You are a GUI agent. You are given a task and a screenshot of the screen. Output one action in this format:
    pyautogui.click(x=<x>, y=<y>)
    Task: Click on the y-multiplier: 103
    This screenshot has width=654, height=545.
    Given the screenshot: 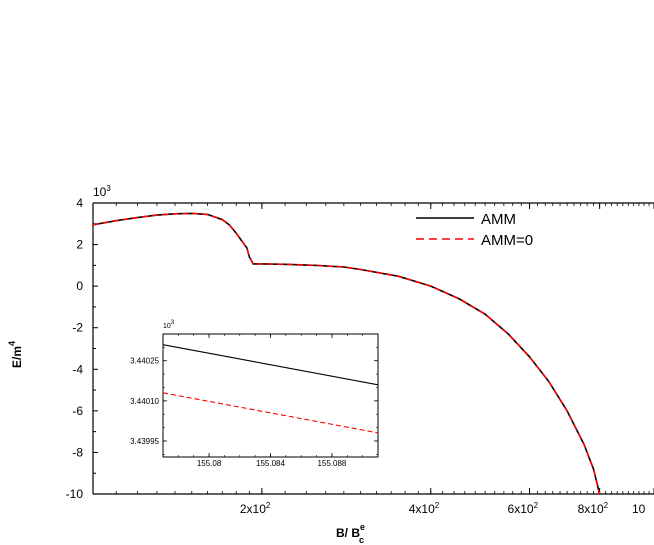 What is the action you would take?
    pyautogui.click(x=102, y=191)
    